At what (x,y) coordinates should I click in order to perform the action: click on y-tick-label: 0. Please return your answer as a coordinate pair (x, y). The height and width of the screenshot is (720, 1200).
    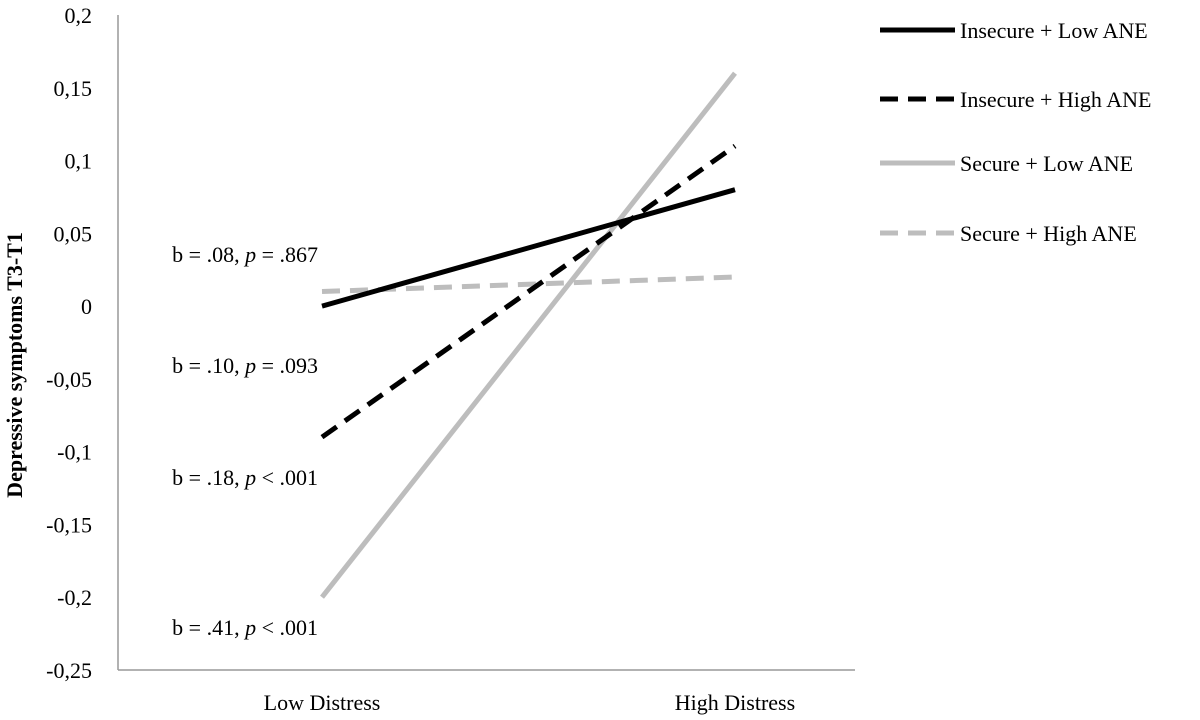
    Looking at the image, I should click on (86, 306).